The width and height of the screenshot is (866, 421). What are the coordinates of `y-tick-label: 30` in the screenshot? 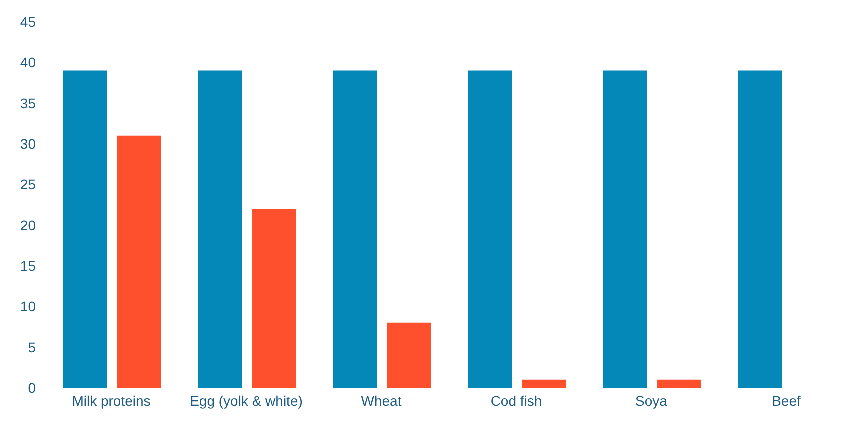 It's located at (28, 144).